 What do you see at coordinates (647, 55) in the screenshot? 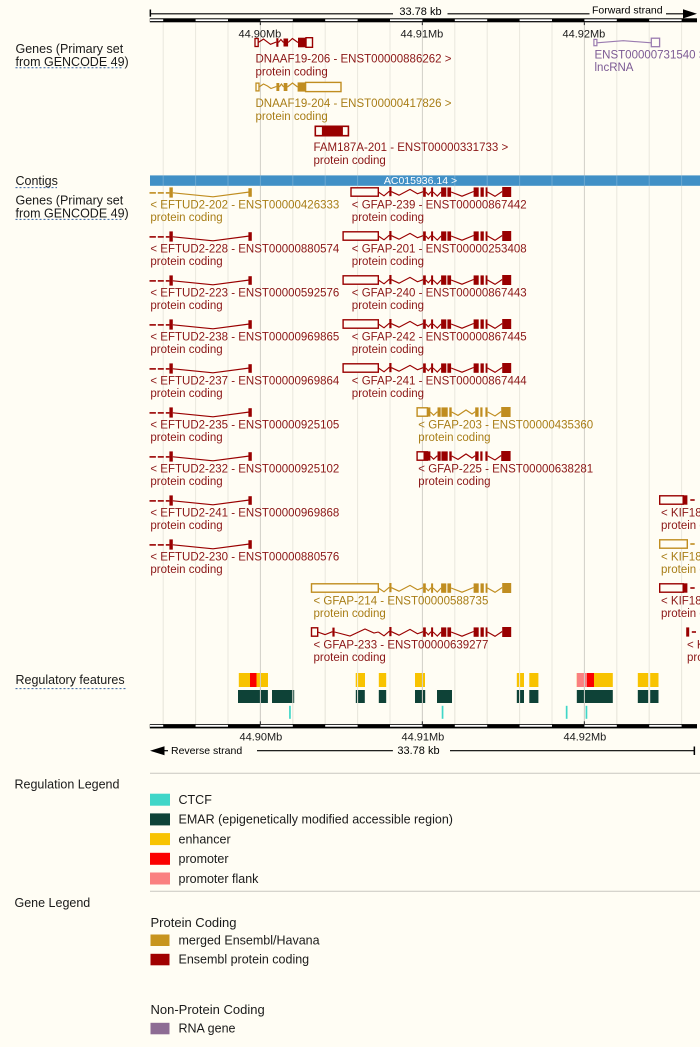
I see `svg-text: ENST00000731540 >` at bounding box center [647, 55].